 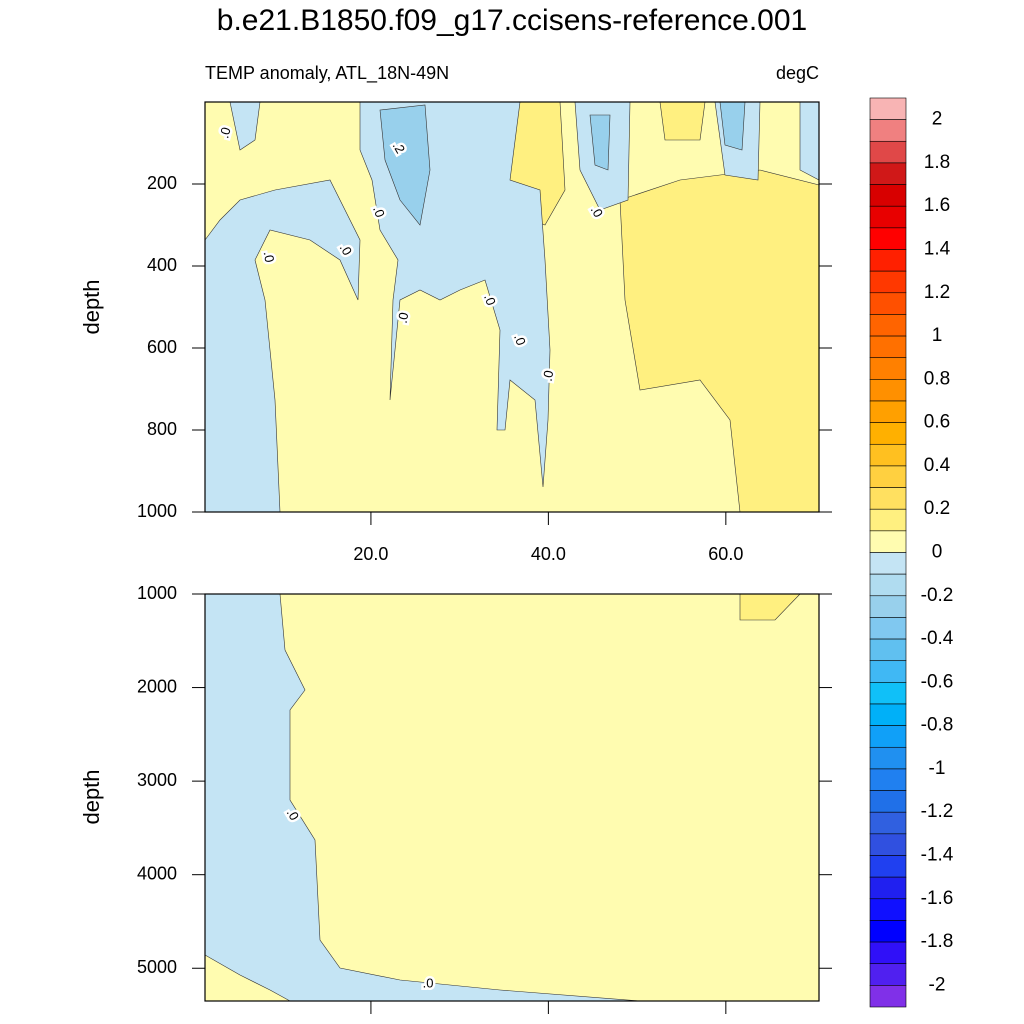 What do you see at coordinates (937, 638) in the screenshot?
I see `colorbar-label: -0.4` at bounding box center [937, 638].